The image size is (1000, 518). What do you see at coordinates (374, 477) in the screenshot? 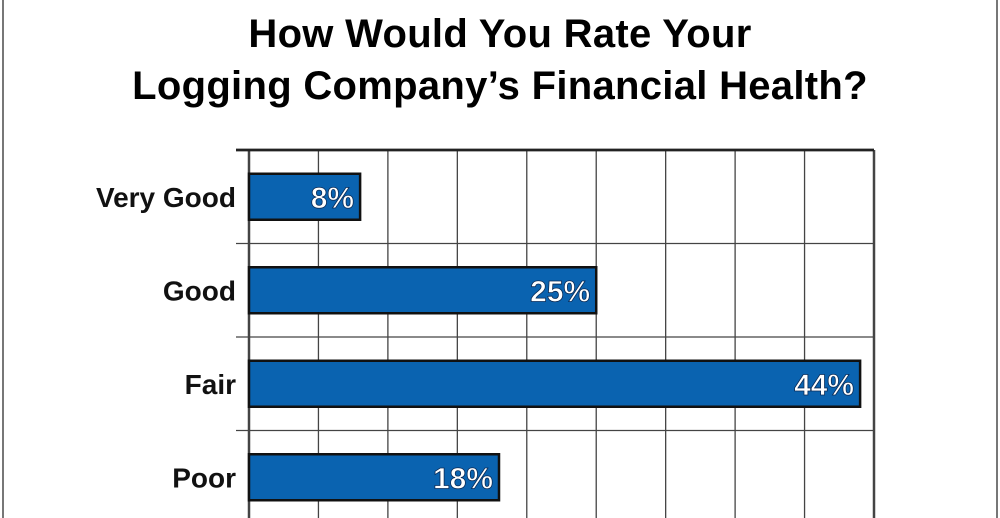
I see `bar-poor` at bounding box center [374, 477].